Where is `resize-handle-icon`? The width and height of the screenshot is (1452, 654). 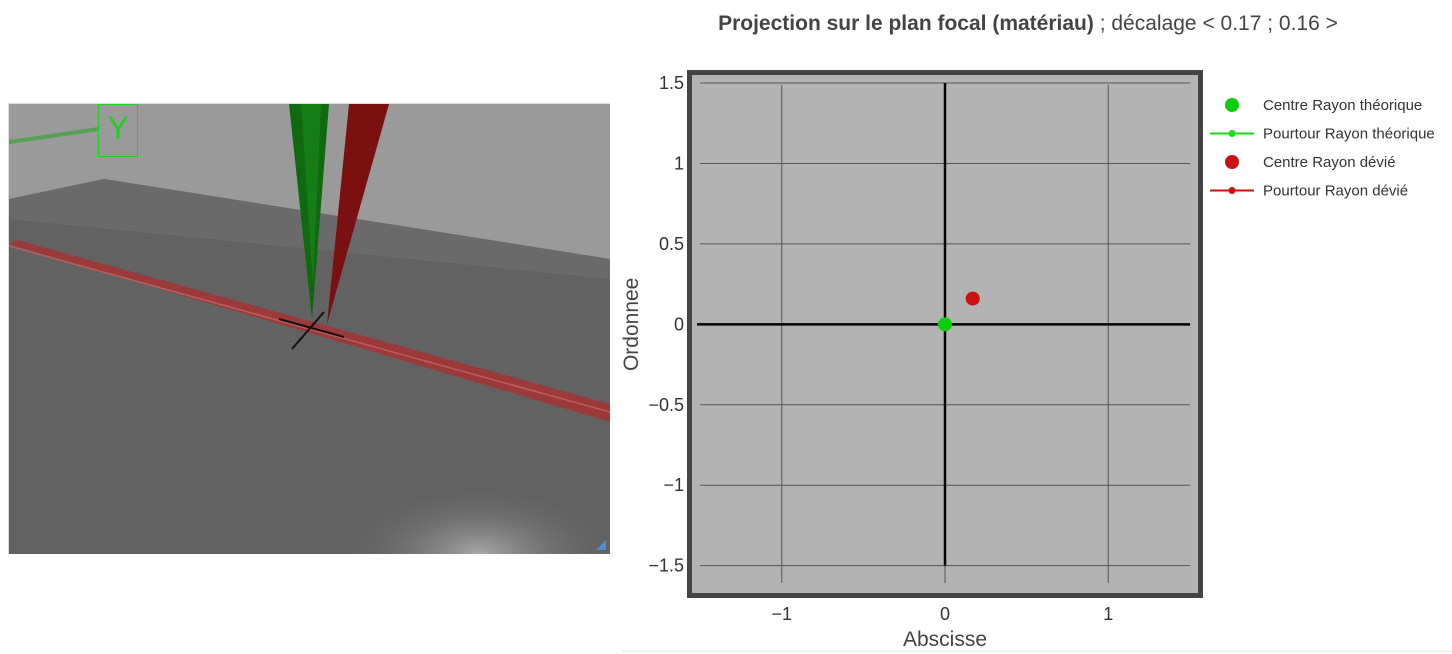 resize-handle-icon is located at coordinates (601, 545).